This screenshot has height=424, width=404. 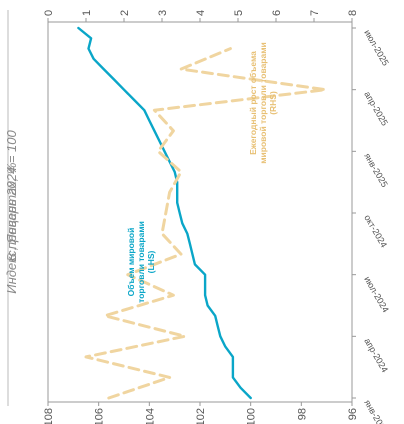 What do you see at coordinates (125, 13) in the screenshot?
I see `rhs-tick-label: 2` at bounding box center [125, 13].